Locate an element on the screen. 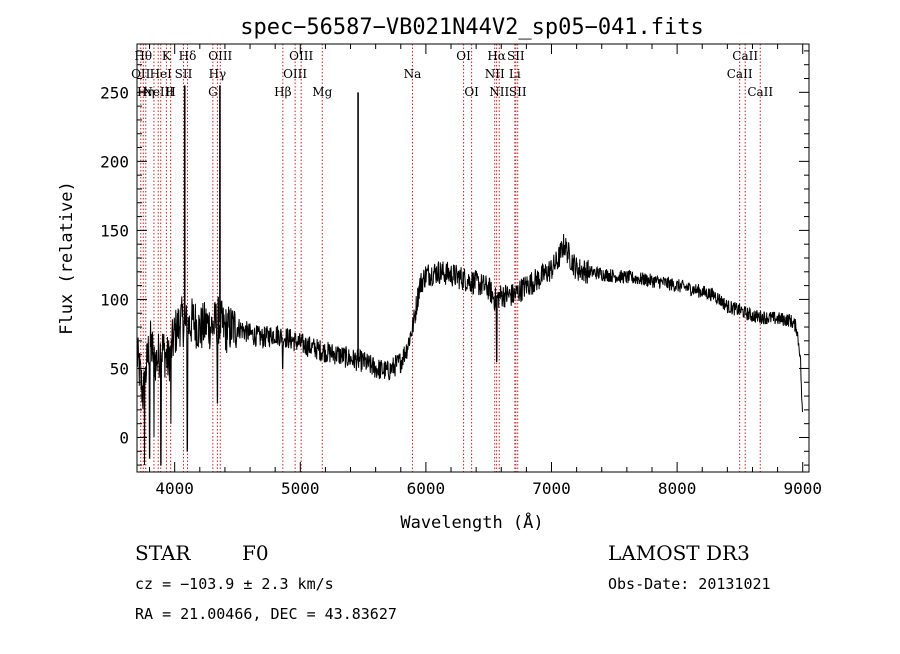  x-axis-label: Wavelength (Å) is located at coordinates (471, 522).